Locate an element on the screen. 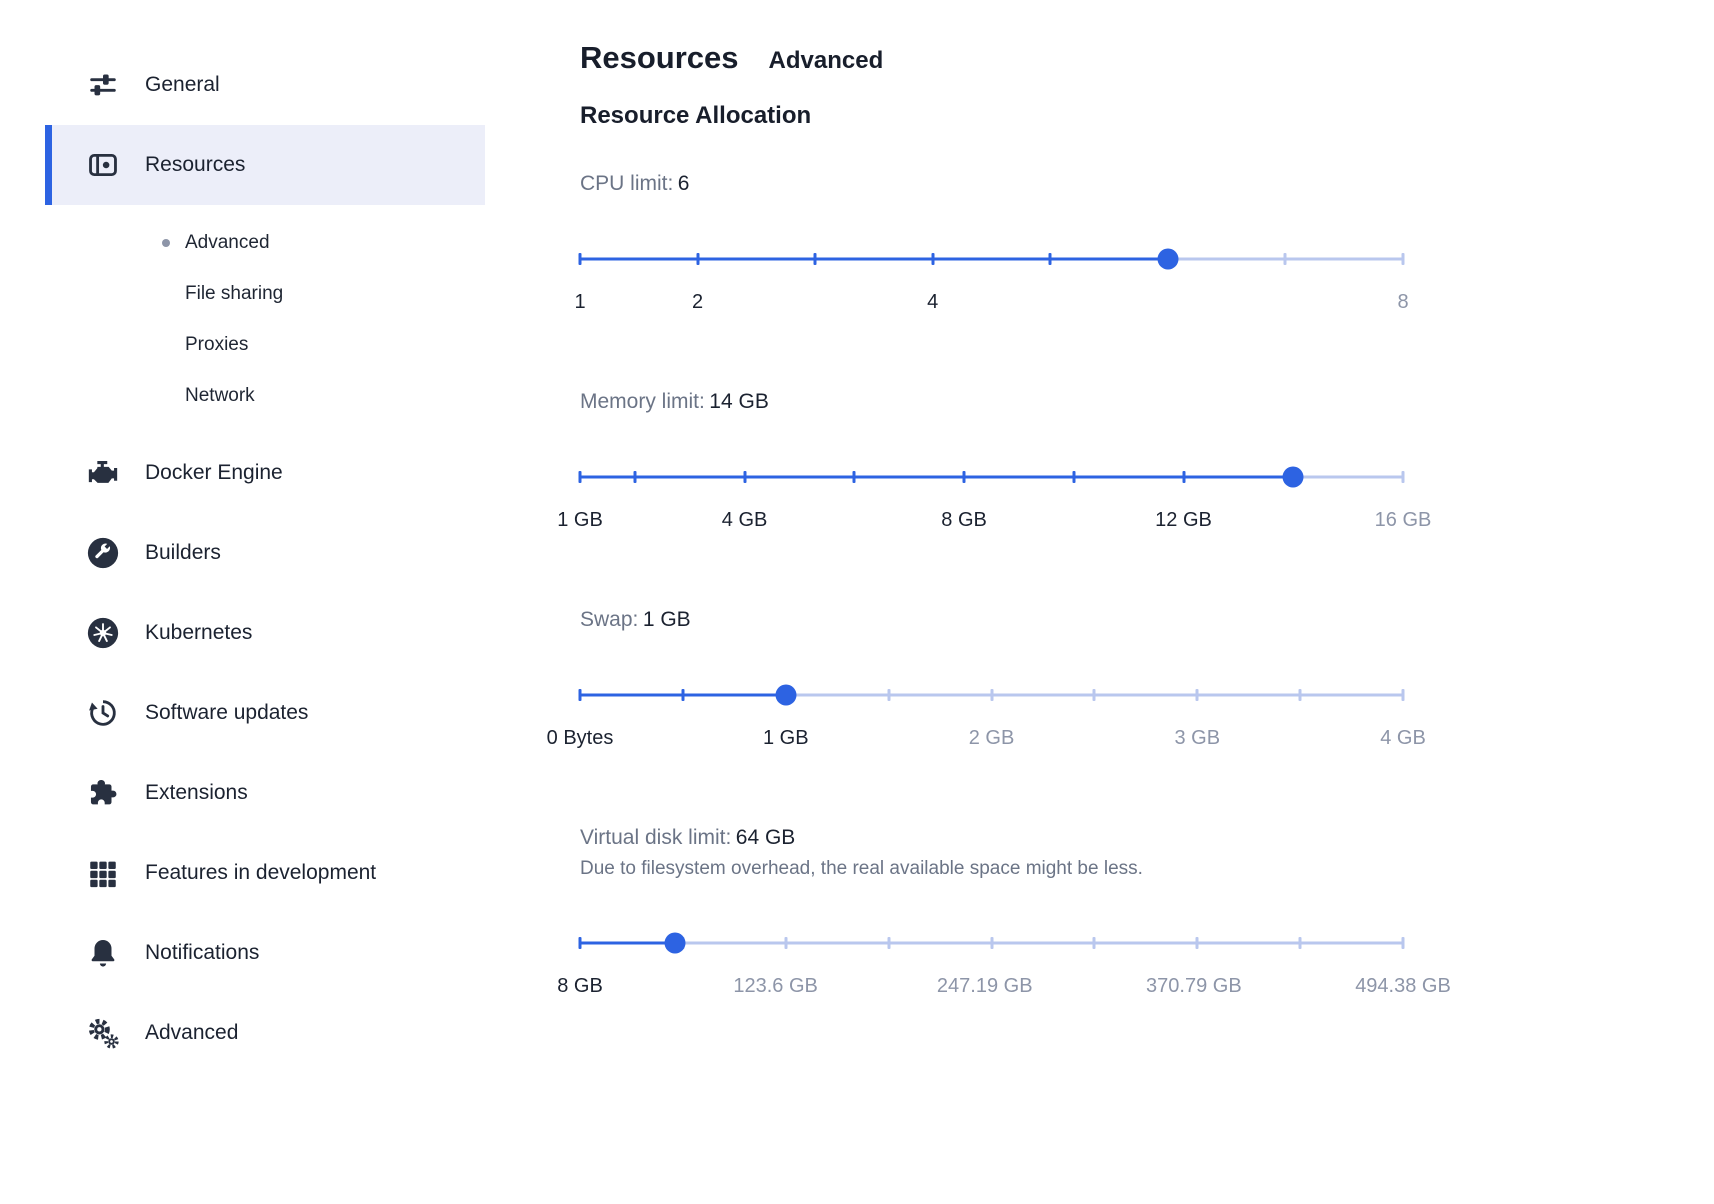 The image size is (1714, 1204). sidebar-item-label: Builders is located at coordinates (183, 552).